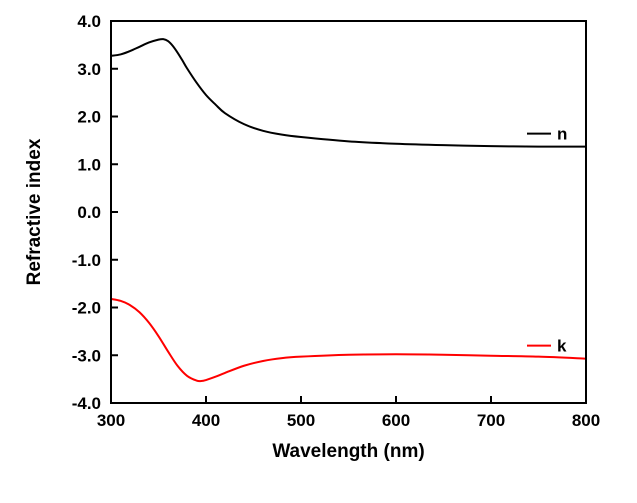  I want to click on y-tick-label: 2.0, so click(89, 117).